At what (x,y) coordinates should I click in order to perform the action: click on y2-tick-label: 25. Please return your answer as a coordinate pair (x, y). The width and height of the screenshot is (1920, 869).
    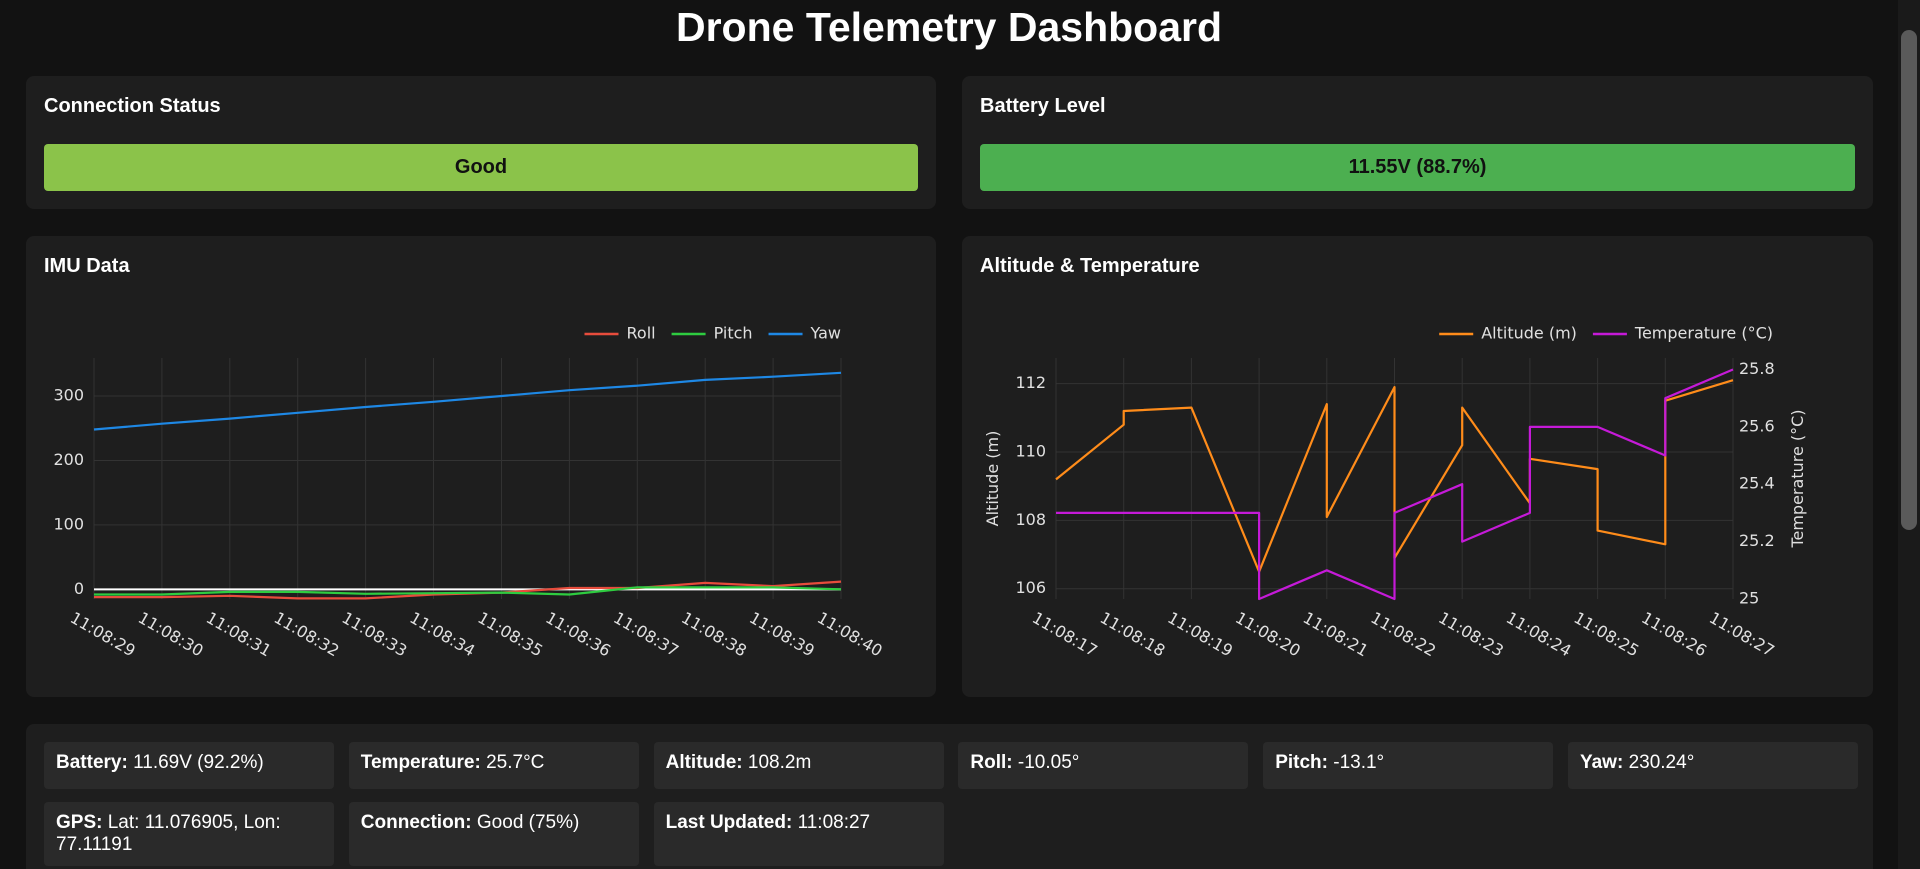
    Looking at the image, I should click on (1749, 598).